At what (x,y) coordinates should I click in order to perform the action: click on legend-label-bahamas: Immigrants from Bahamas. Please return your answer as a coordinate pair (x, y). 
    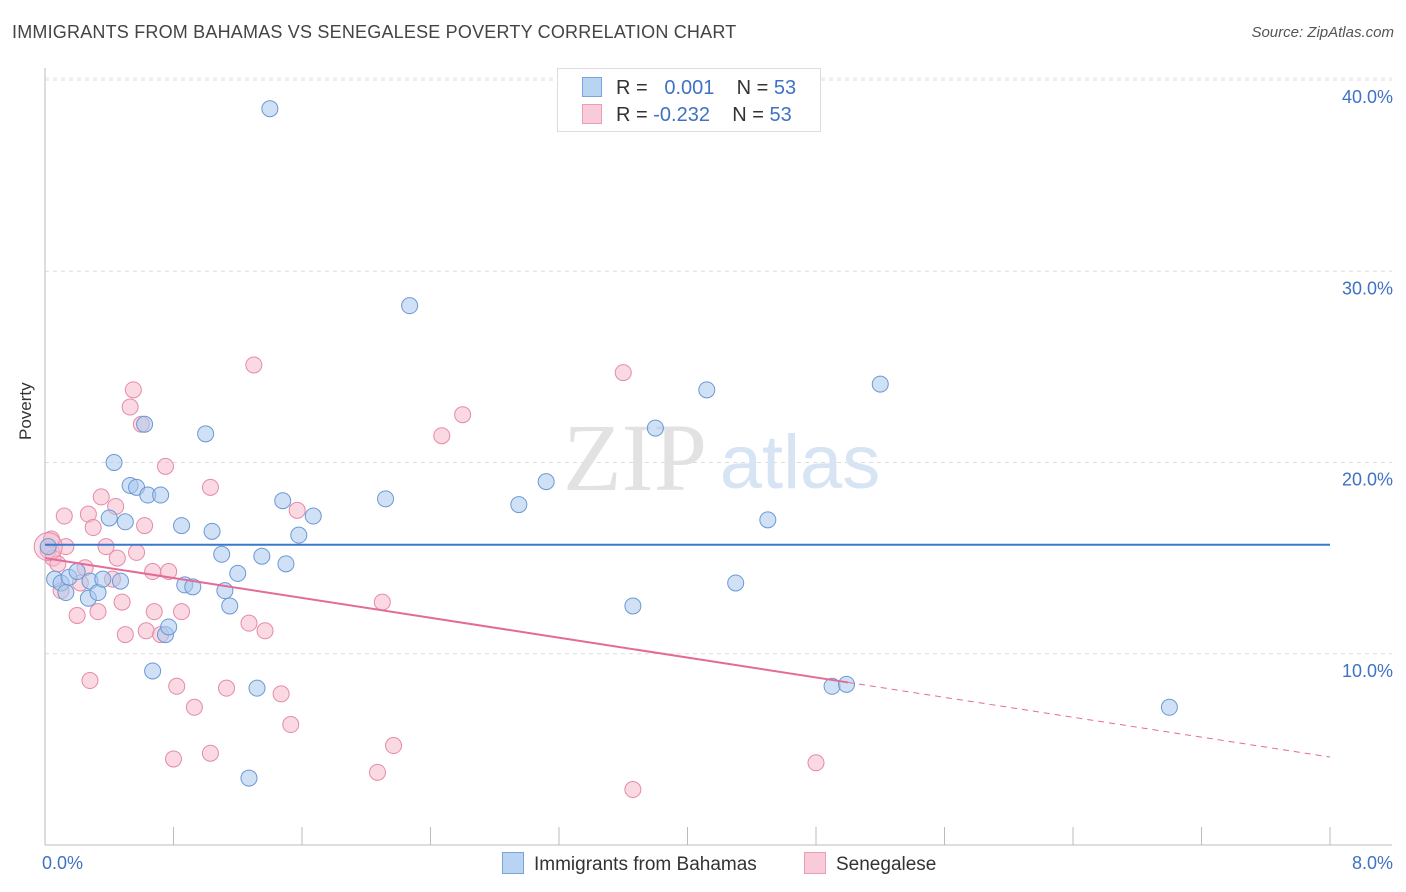
    Looking at the image, I should click on (645, 864).